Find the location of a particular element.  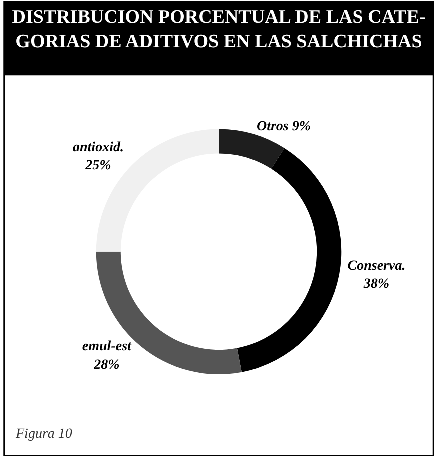

data-label: 25% is located at coordinates (98, 166).